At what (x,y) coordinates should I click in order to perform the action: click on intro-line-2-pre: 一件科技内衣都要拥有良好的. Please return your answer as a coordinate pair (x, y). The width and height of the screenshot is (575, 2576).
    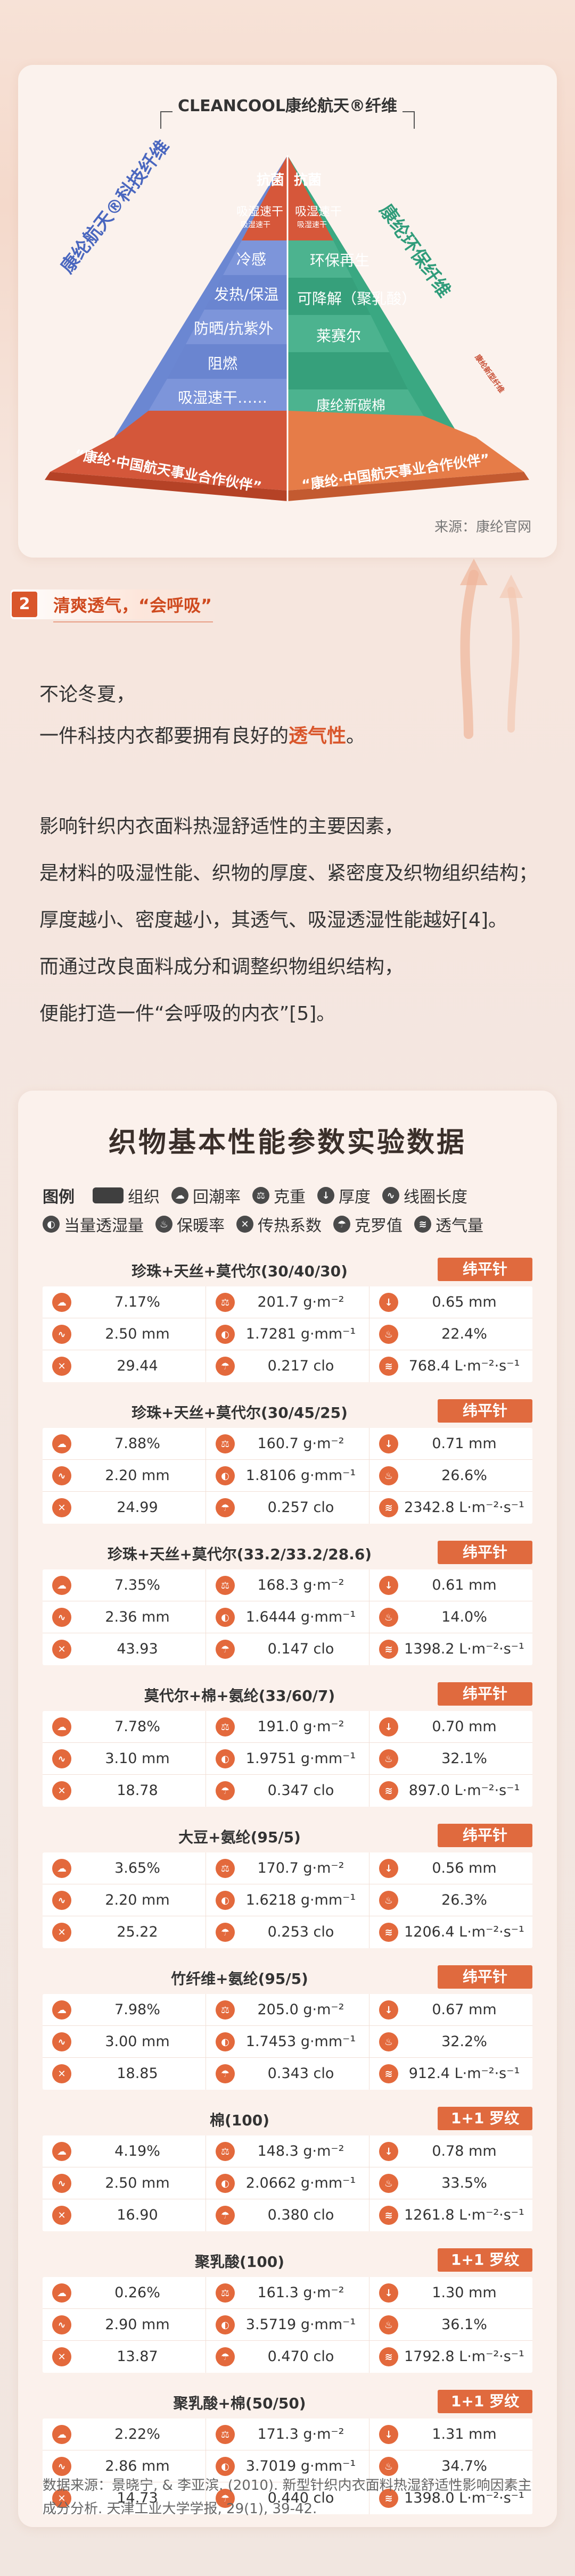
    Looking at the image, I should click on (164, 736).